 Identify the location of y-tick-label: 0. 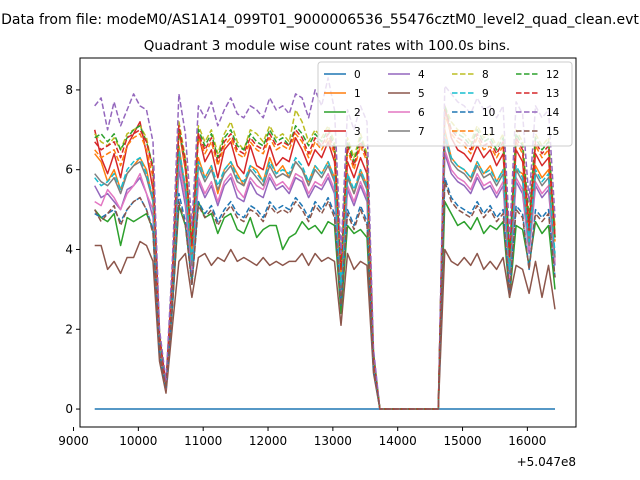
(69, 409).